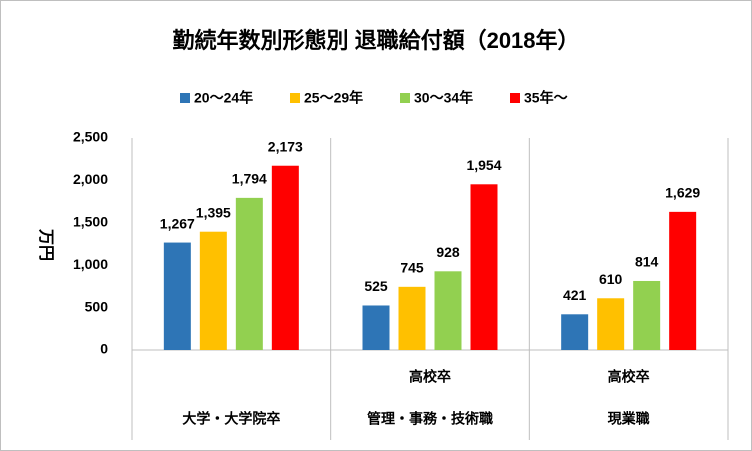  What do you see at coordinates (412, 268) in the screenshot?
I see `value-label: 745` at bounding box center [412, 268].